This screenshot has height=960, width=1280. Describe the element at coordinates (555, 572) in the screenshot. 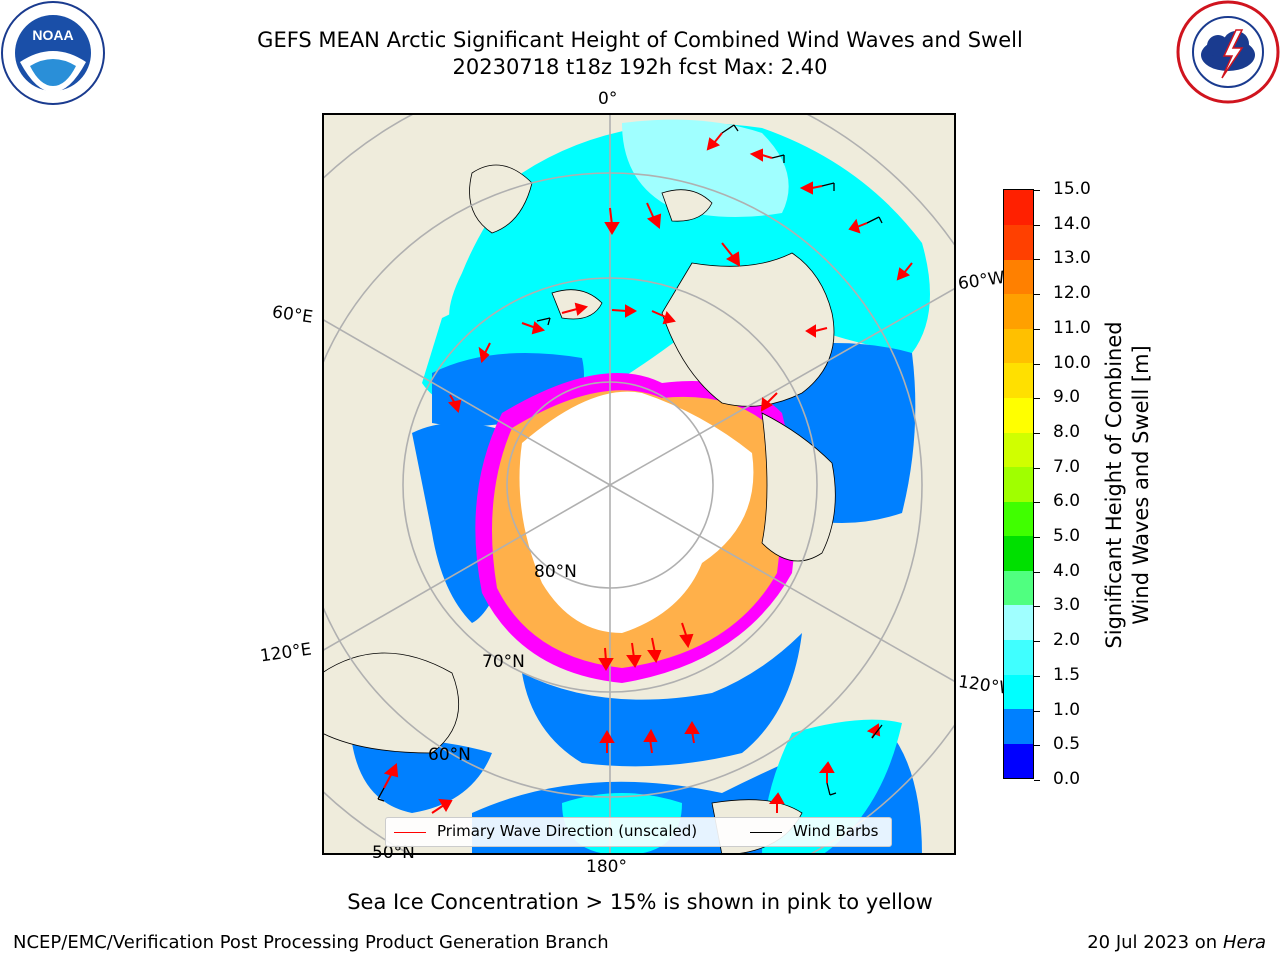

I see `lat-label-80: 80°N` at that location.